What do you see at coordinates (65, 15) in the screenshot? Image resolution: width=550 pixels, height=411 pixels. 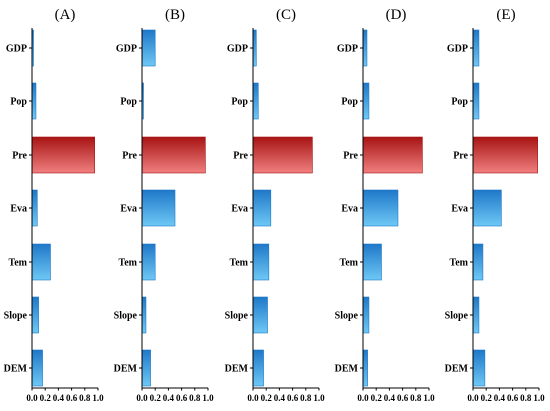 I see `panel-title: (A)` at bounding box center [65, 15].